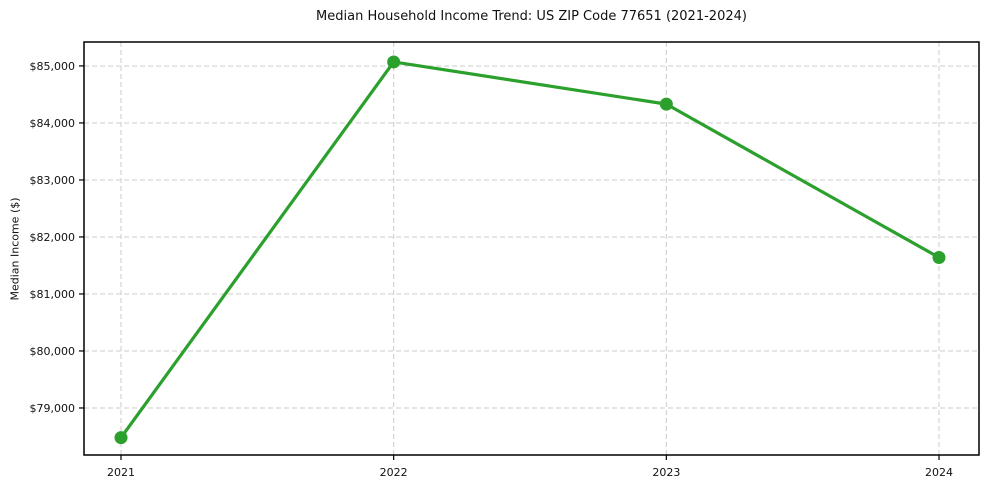 The image size is (989, 490). I want to click on y-tick-label: $79,000, so click(53, 408).